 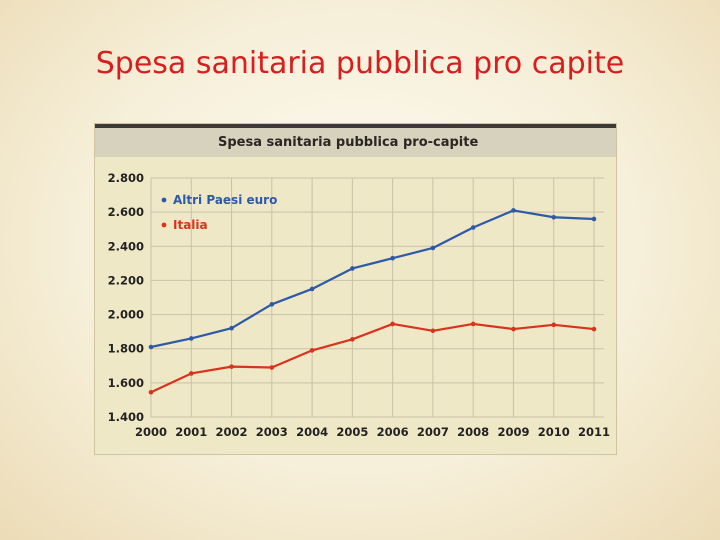 What do you see at coordinates (191, 432) in the screenshot?
I see `x-tick-label: 2001` at bounding box center [191, 432].